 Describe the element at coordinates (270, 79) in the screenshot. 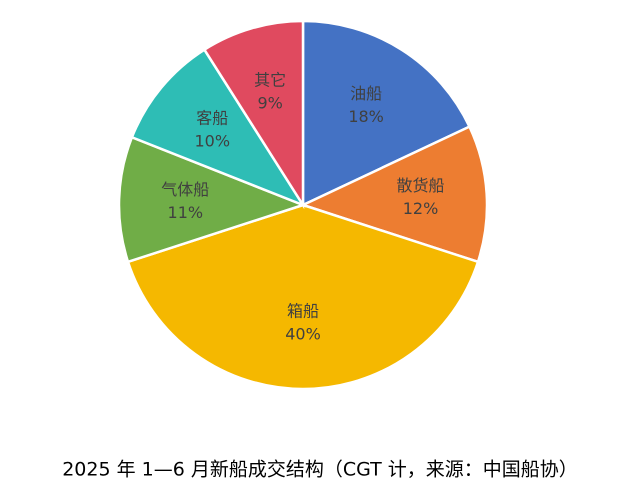

I see `slice-label: 其它` at that location.